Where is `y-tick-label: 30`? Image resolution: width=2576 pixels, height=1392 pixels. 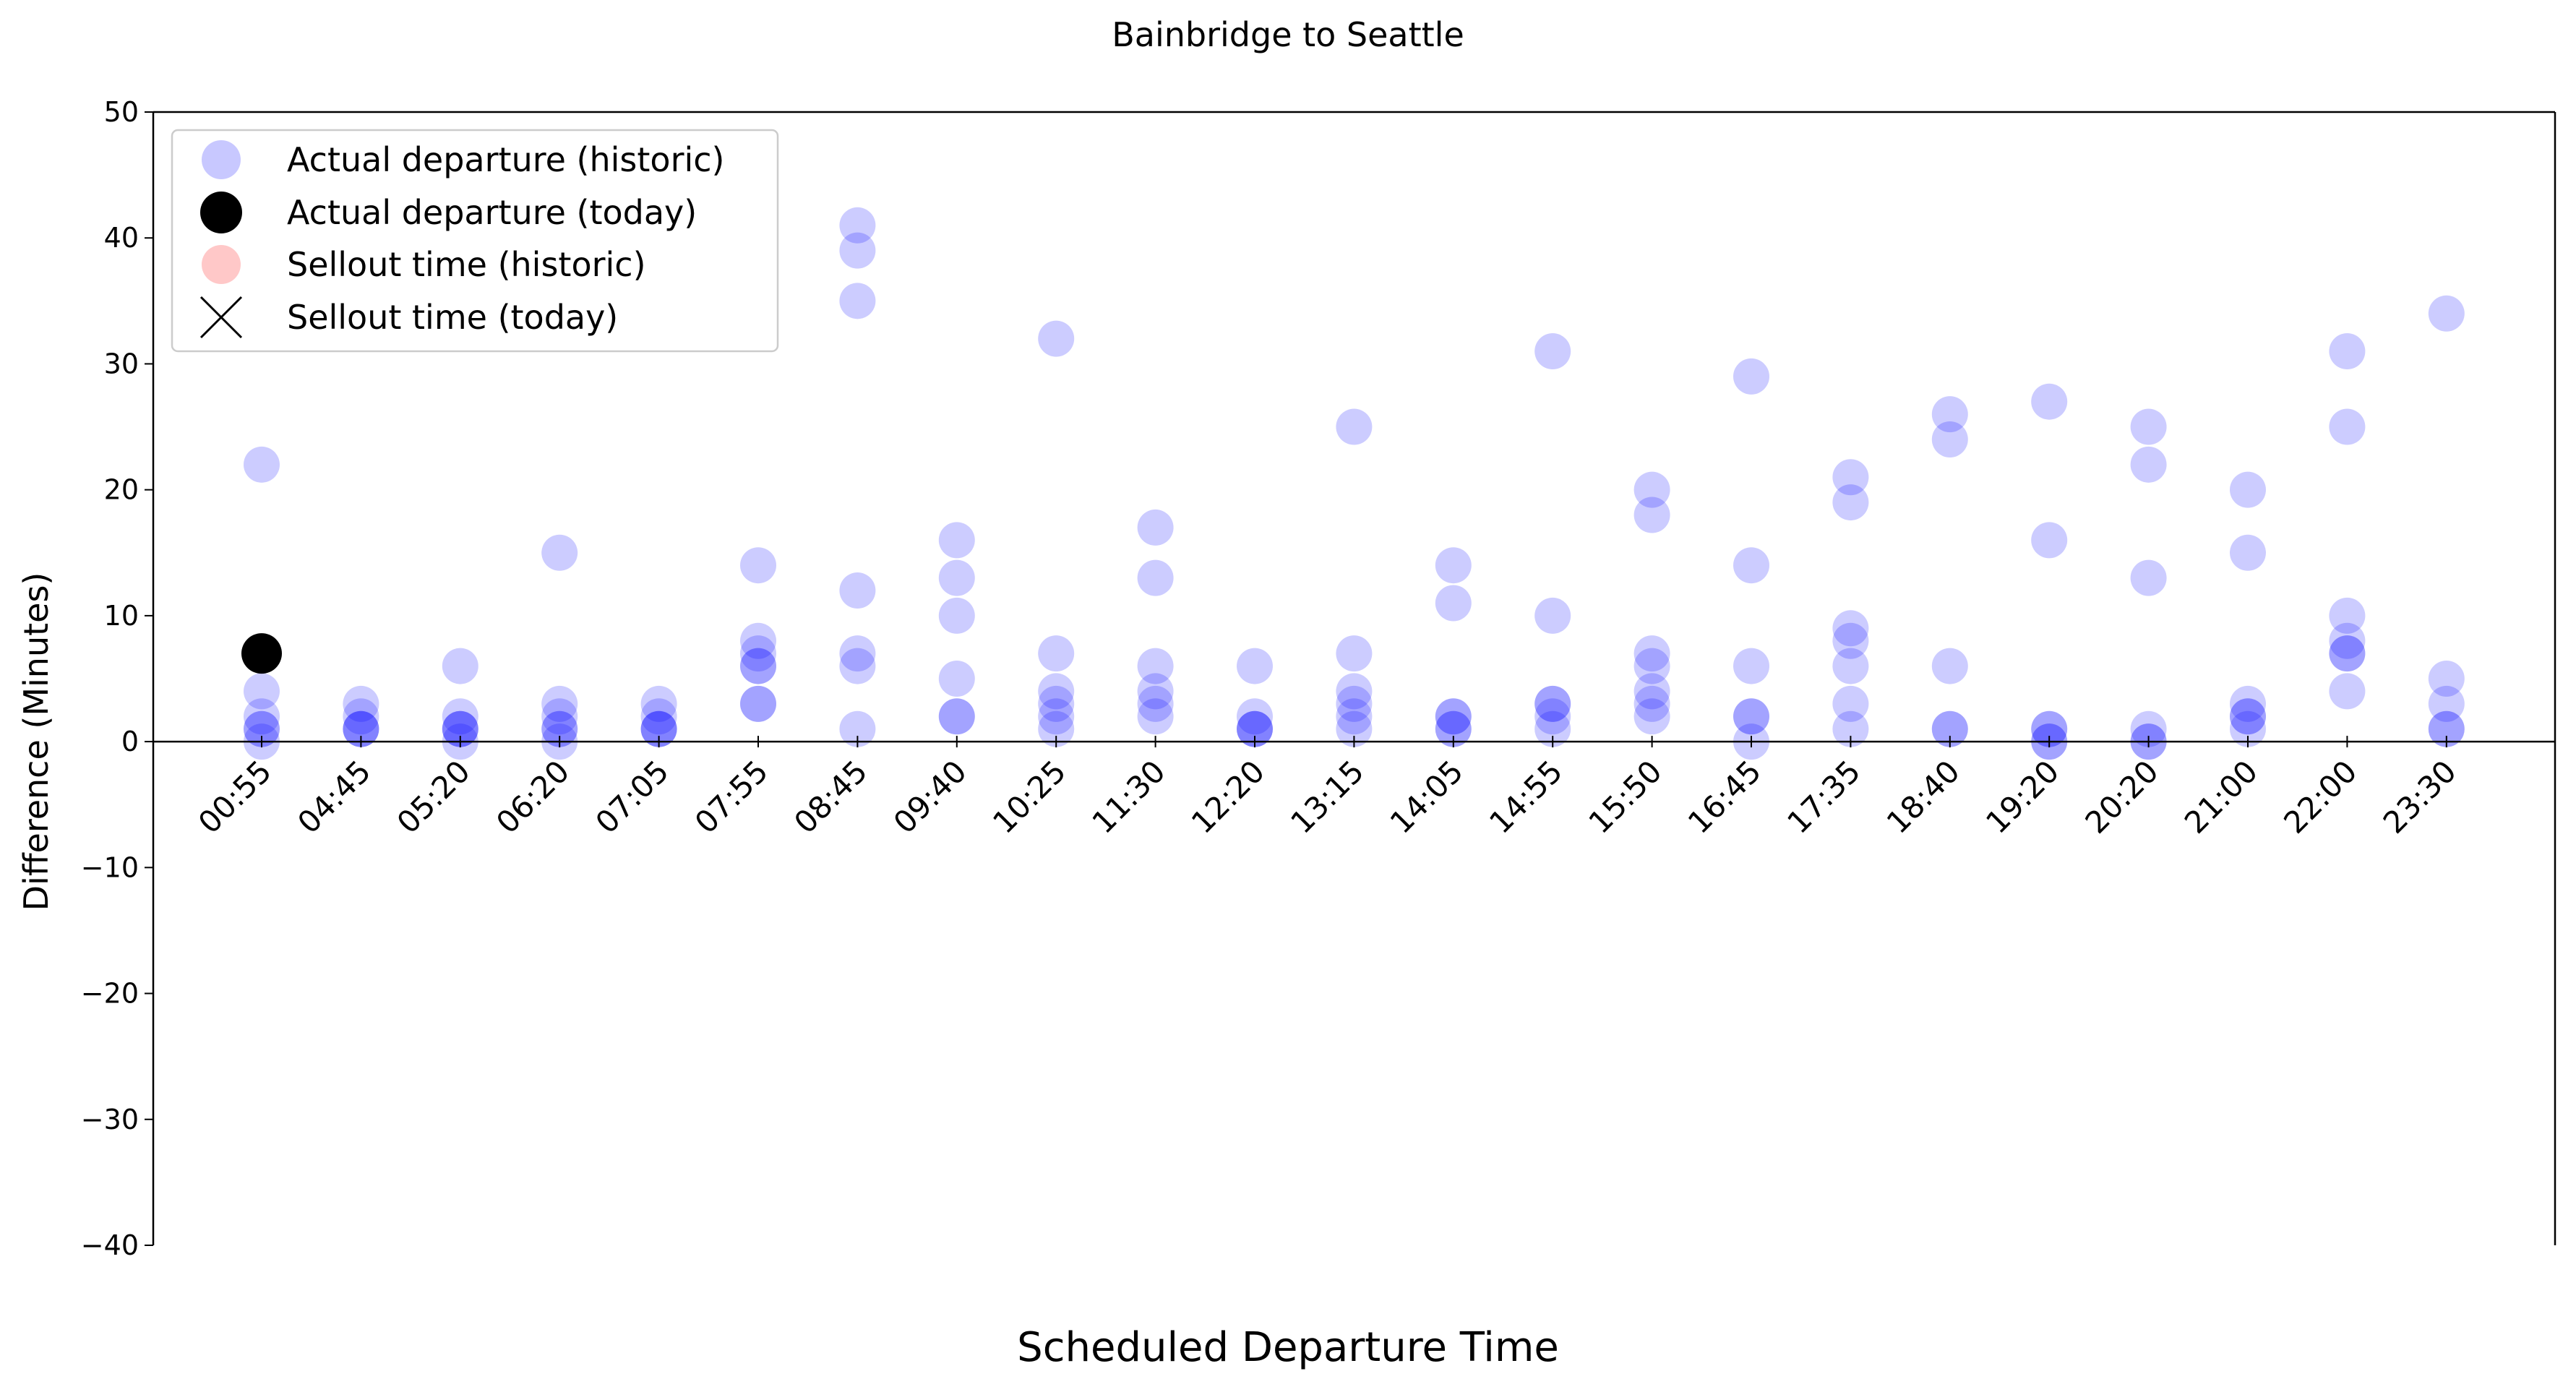
y-tick-label: 30 is located at coordinates (122, 363).